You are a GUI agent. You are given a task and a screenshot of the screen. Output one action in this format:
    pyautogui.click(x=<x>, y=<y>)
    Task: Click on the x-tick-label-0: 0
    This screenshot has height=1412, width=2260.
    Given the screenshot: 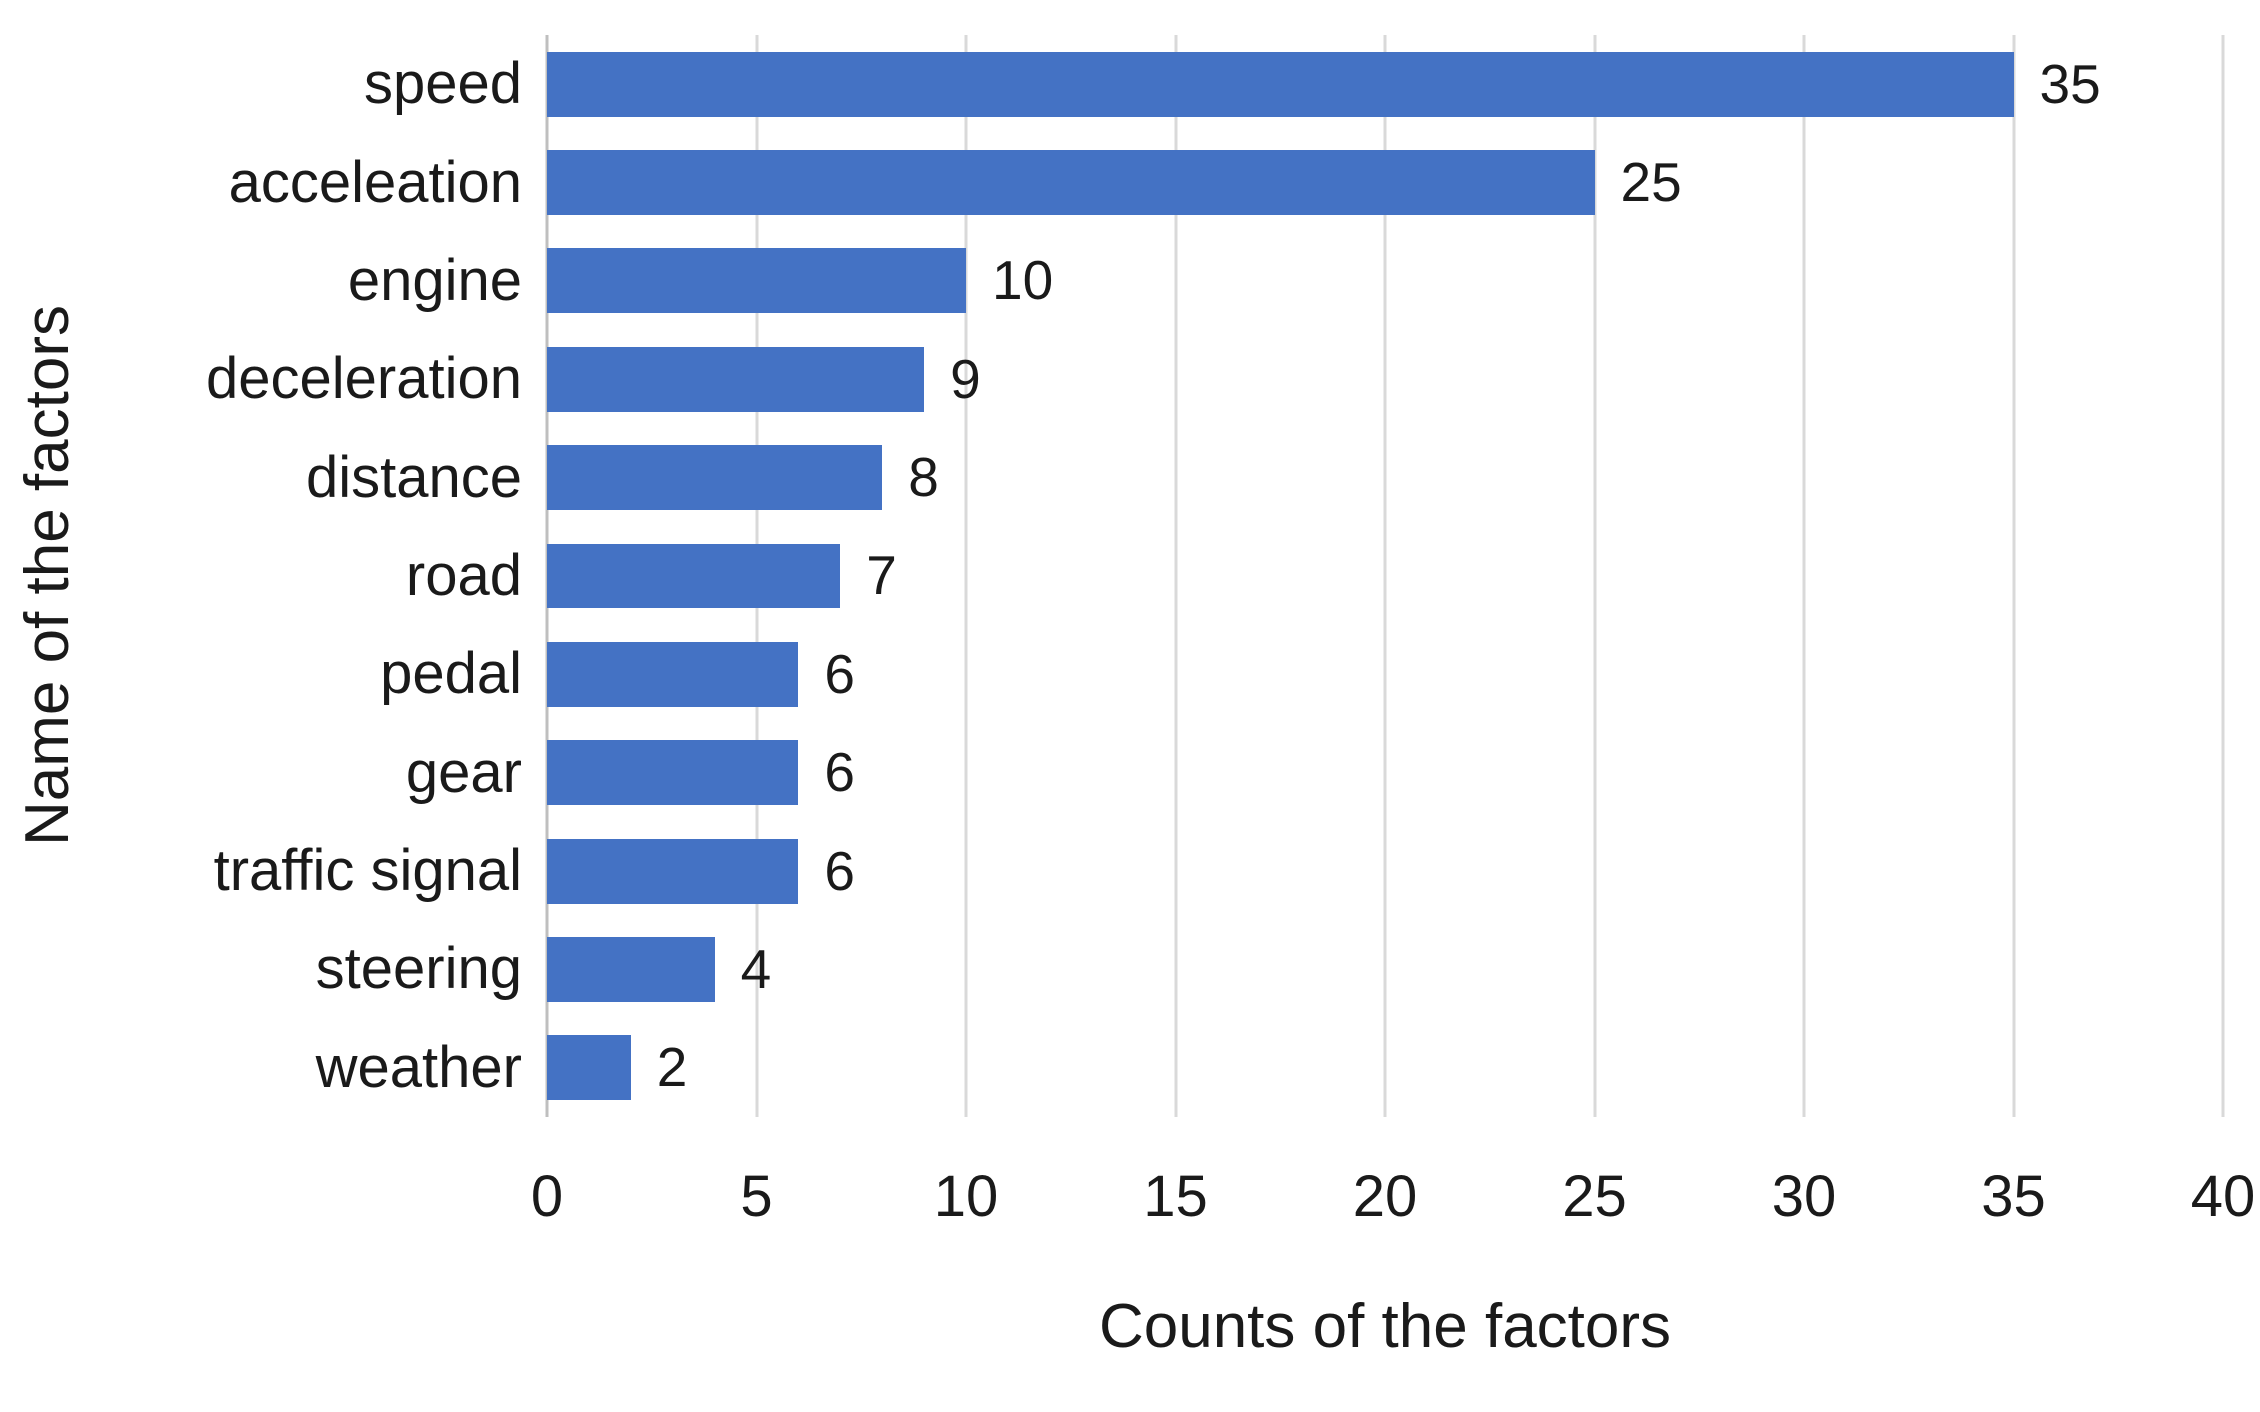 What is the action you would take?
    pyautogui.click(x=547, y=1196)
    